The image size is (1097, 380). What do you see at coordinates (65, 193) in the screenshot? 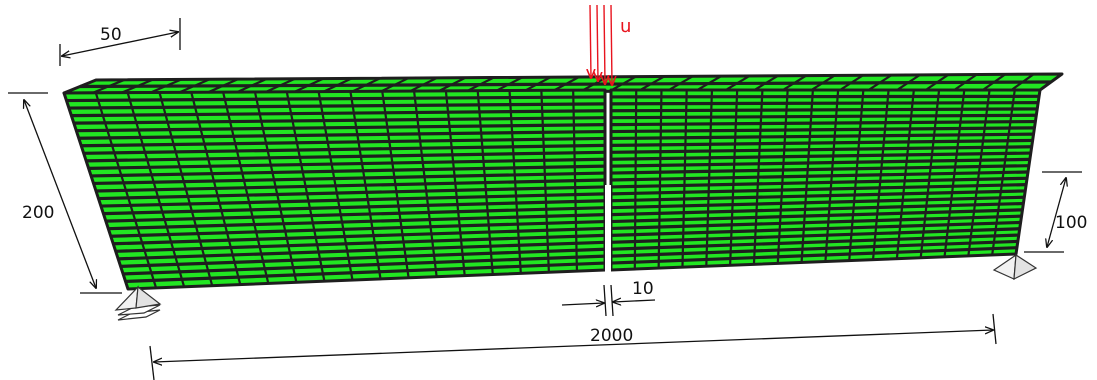
I see `height-dimension` at bounding box center [65, 193].